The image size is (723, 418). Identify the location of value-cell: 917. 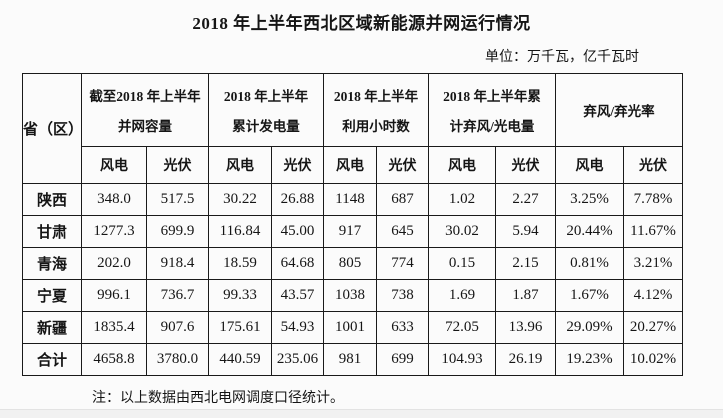
(350, 231).